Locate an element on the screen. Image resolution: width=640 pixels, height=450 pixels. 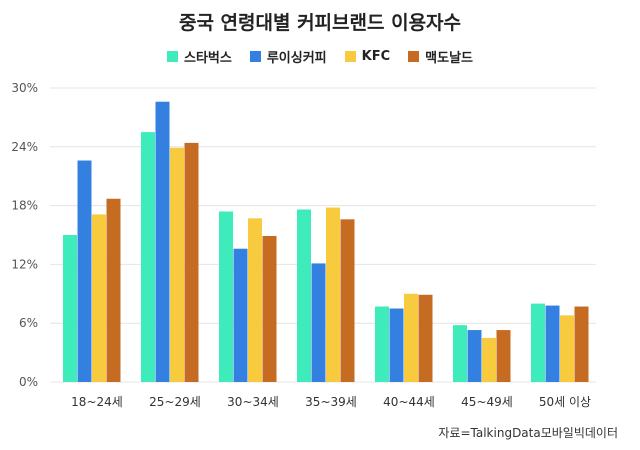
legend-item-kfc: KFC is located at coordinates (367, 56).